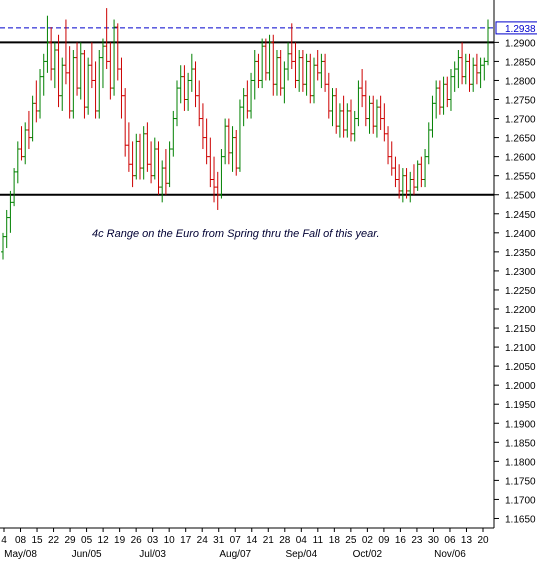  Describe the element at coordinates (483, 540) in the screenshot. I see `x-day-label: 20` at that location.